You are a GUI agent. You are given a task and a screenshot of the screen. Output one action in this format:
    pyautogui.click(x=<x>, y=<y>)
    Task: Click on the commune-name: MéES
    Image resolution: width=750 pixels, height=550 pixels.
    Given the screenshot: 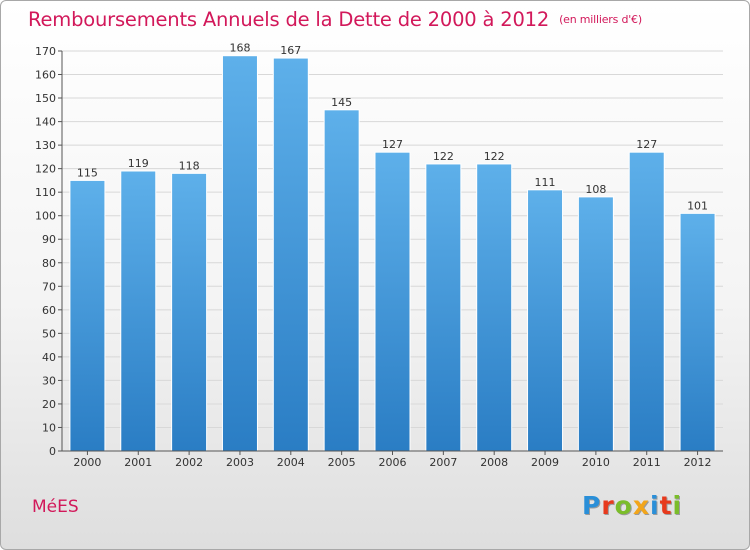 What is the action you would take?
    pyautogui.click(x=55, y=507)
    